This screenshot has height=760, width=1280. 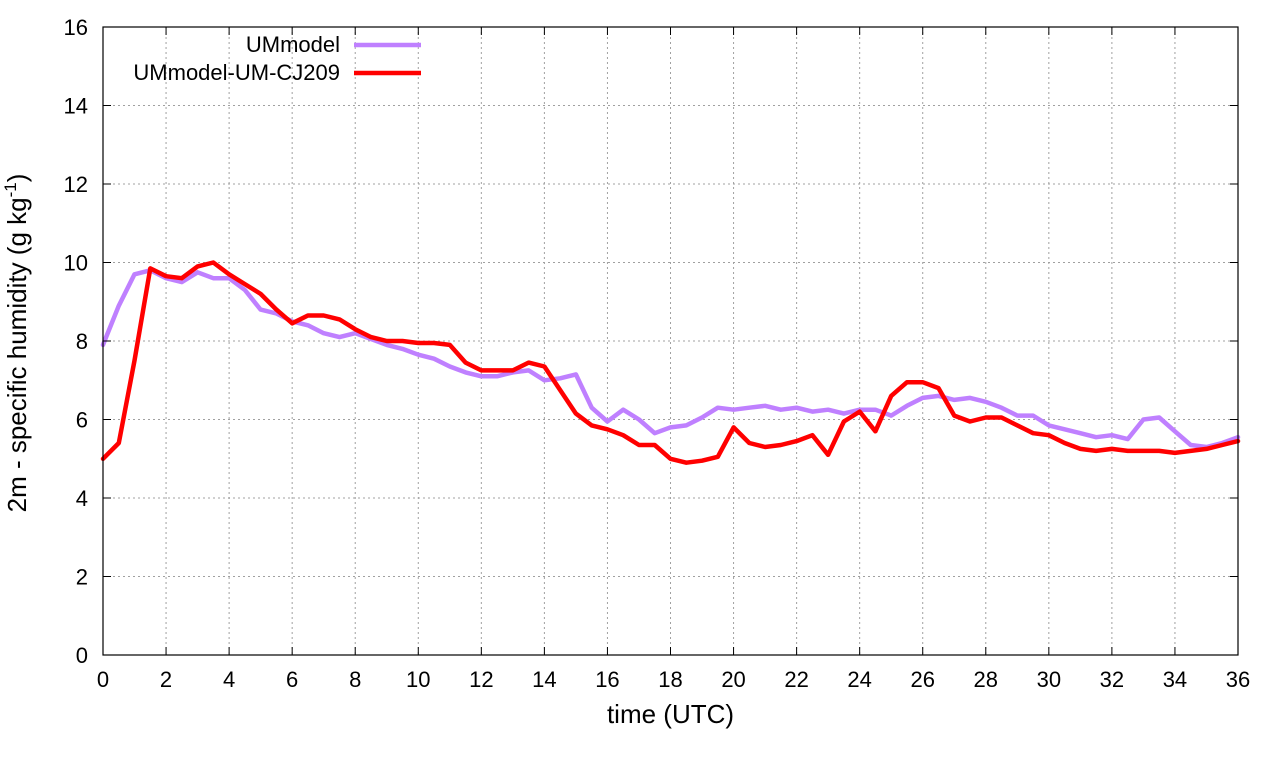 I want to click on legend-label-ummodel: UMmodel, so click(x=293, y=44).